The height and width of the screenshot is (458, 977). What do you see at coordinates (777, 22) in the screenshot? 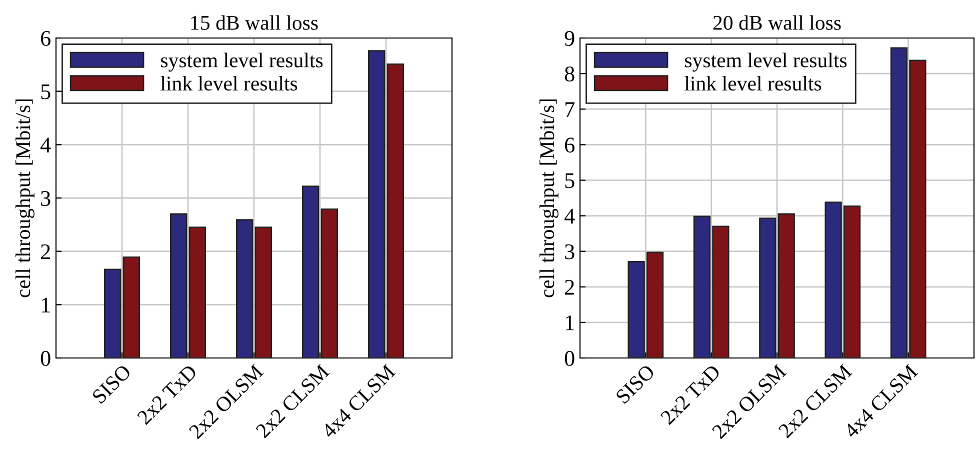
I see `chart-title: 20 dB wall loss` at bounding box center [777, 22].